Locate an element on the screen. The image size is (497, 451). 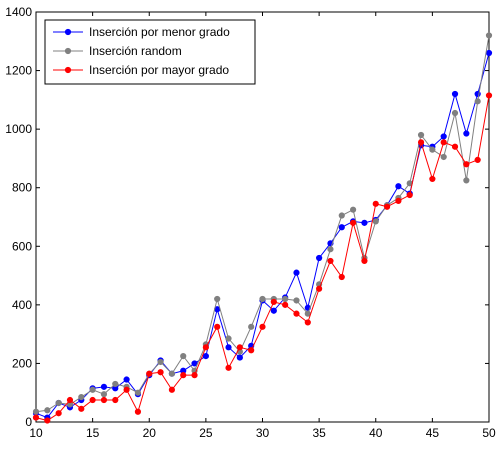
y-tick-label: 400 is located at coordinates (22, 305).